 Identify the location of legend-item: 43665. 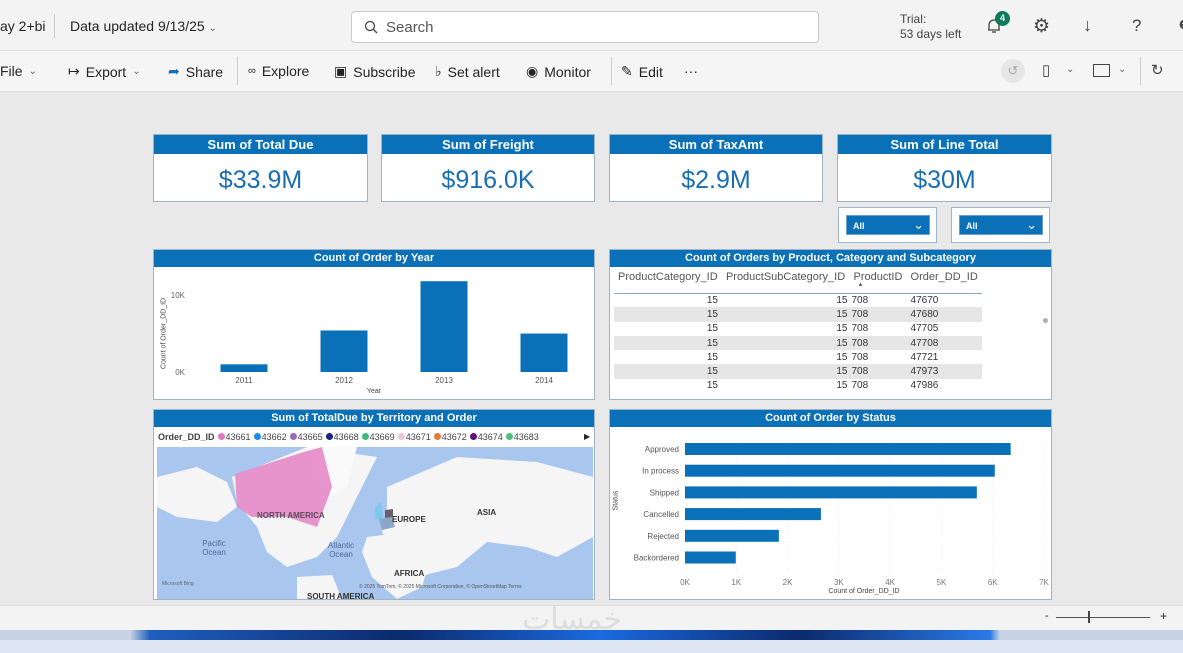
(306, 437).